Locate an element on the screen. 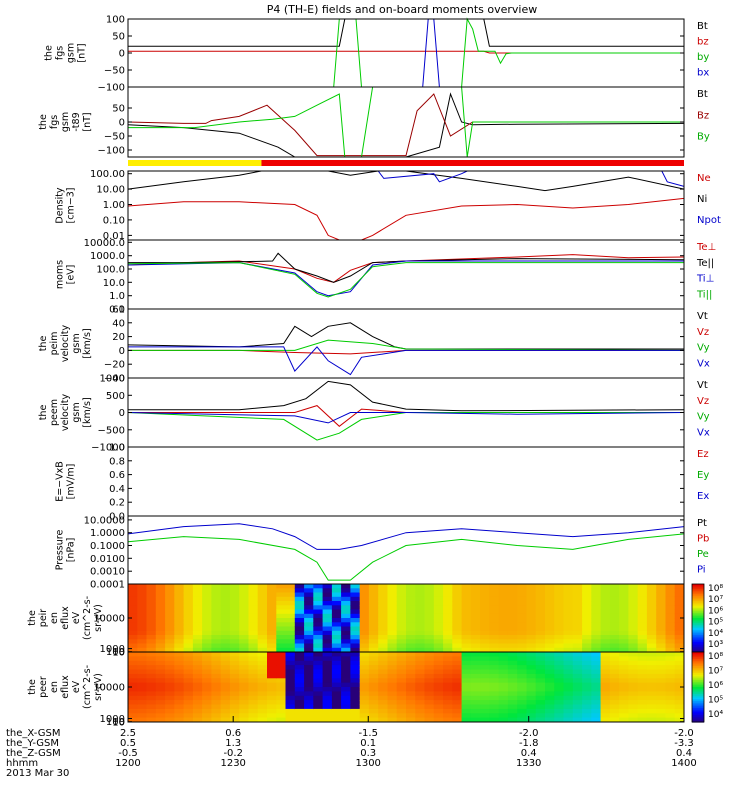  y-label-line: [eV] is located at coordinates (71, 275).